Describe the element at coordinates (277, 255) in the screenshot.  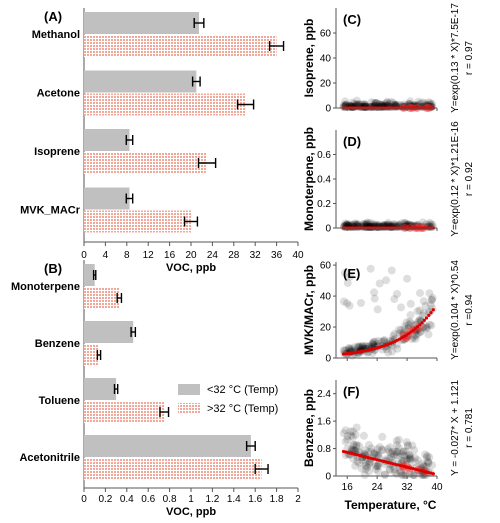
I see `x-tick-label: 36` at that location.